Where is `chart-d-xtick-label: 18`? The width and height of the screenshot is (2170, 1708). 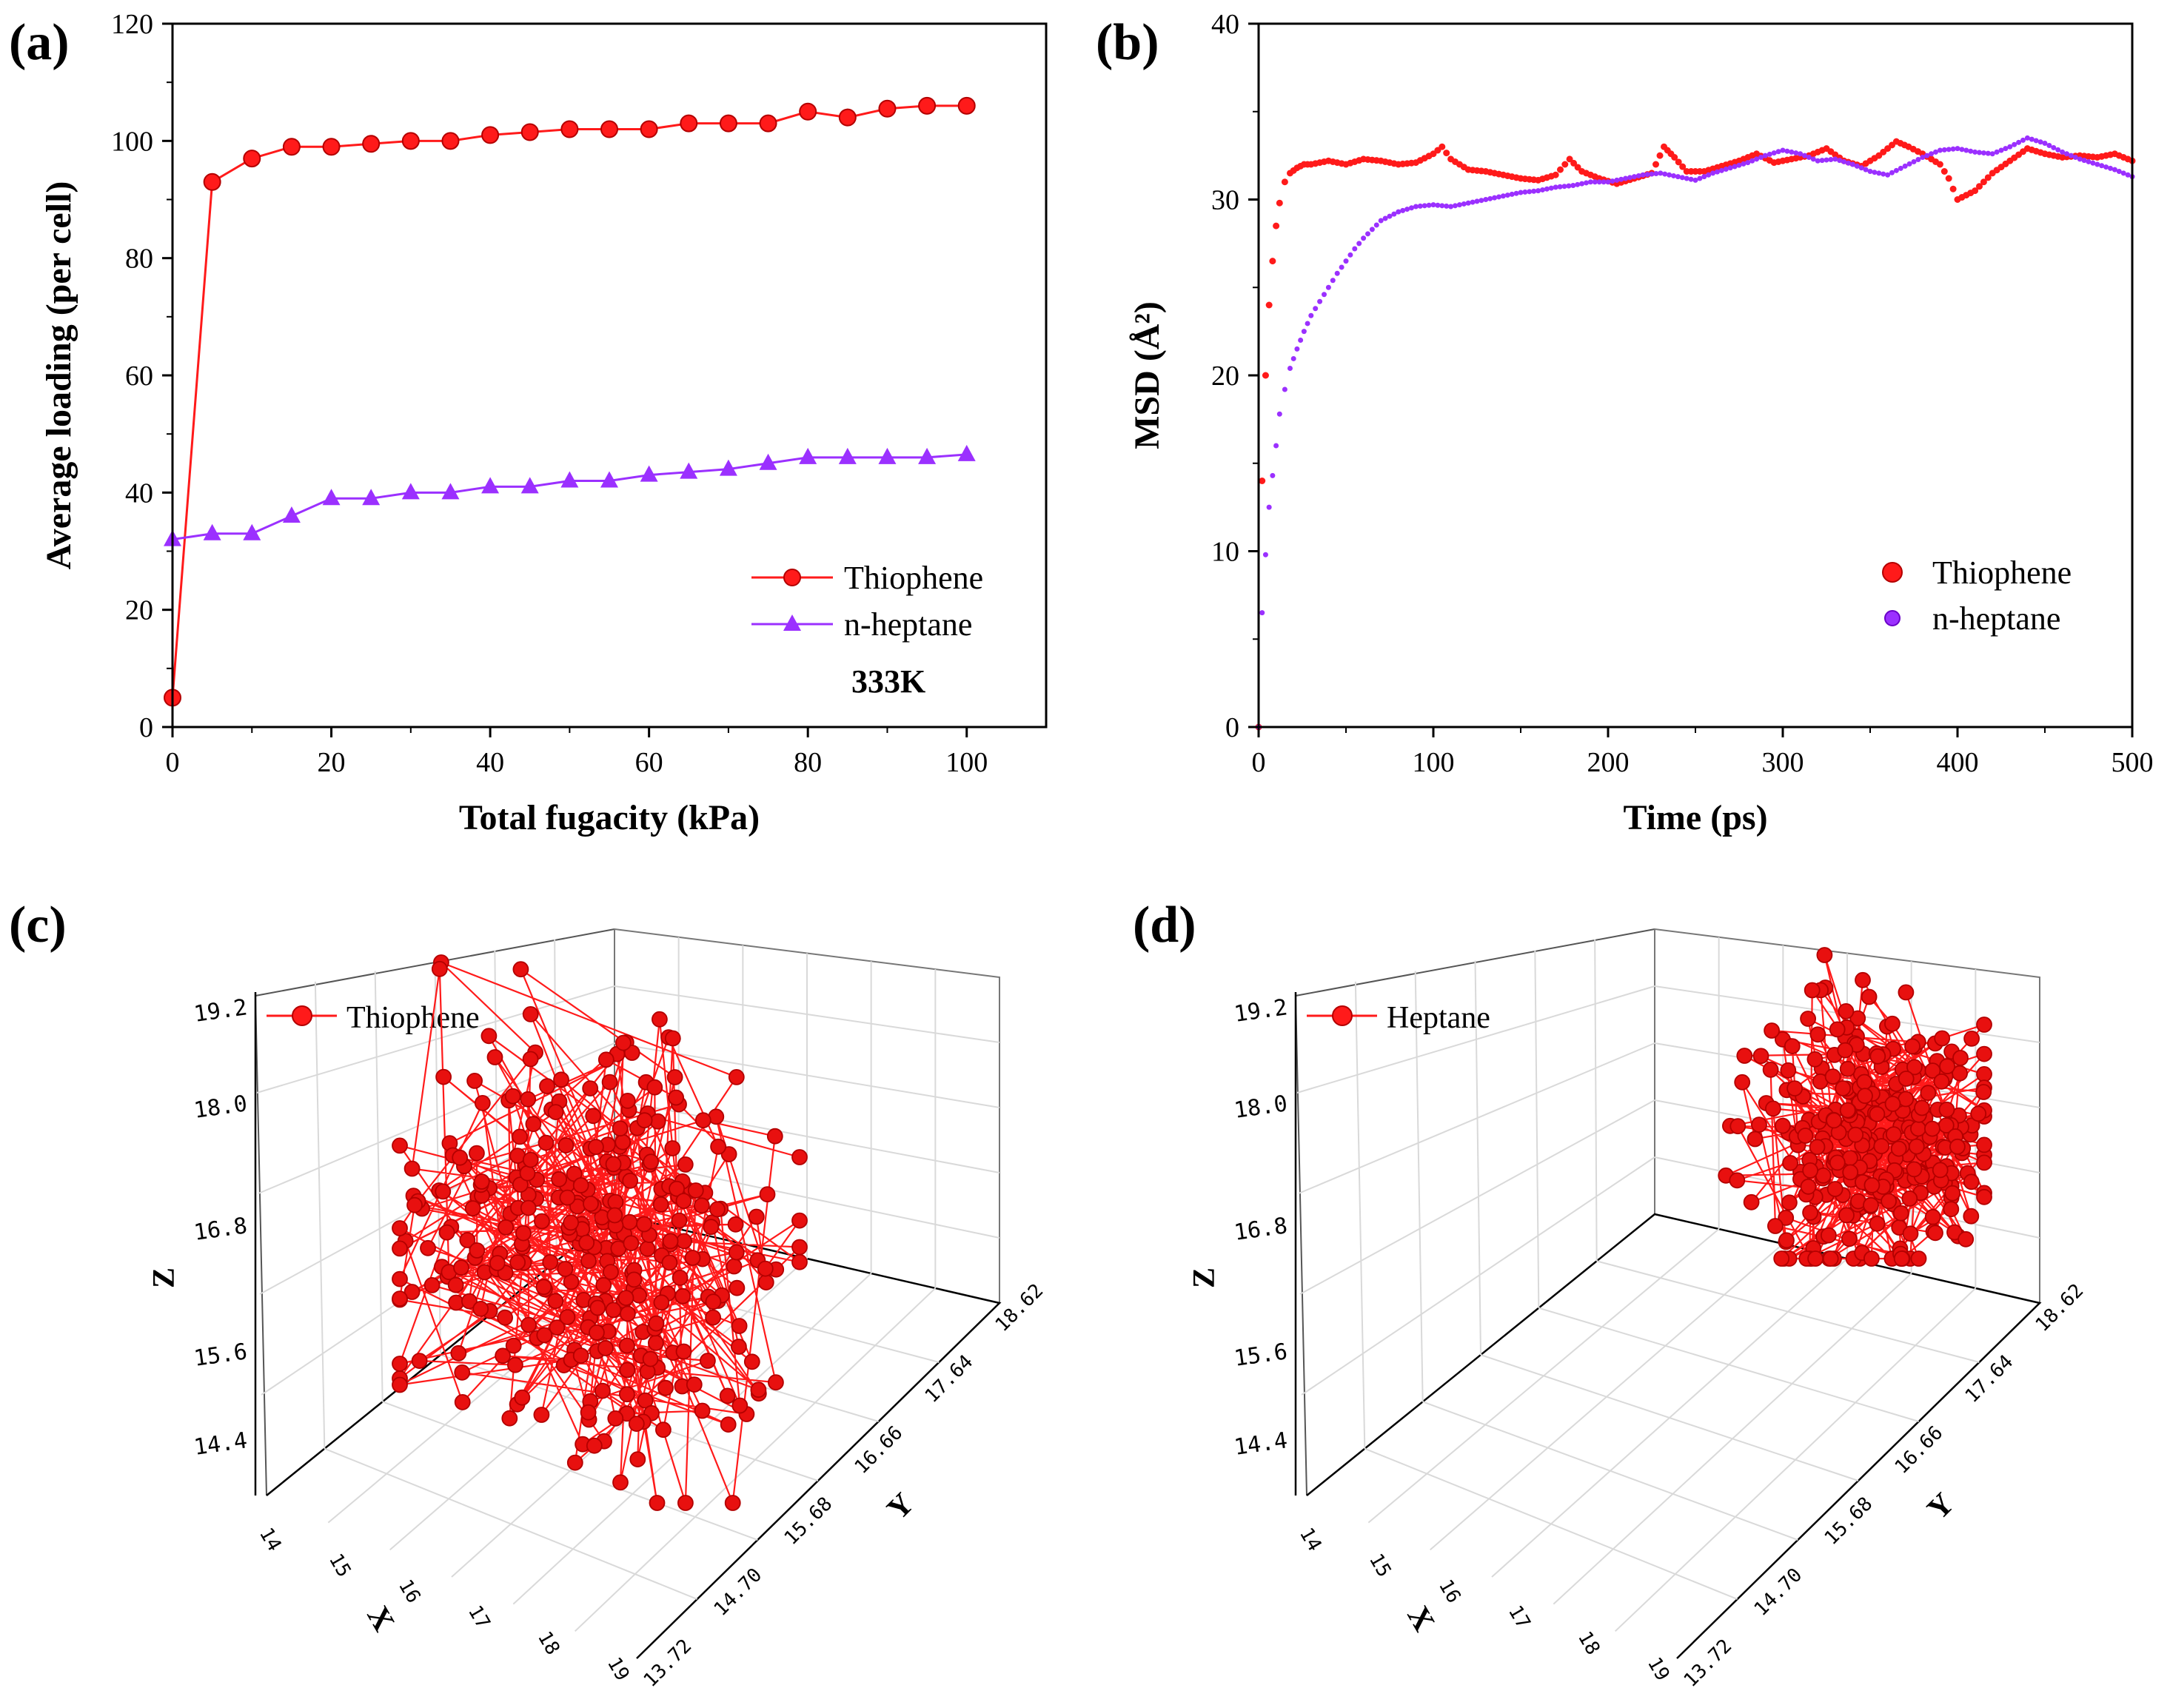 chart-d-xtick-label: 18 is located at coordinates (1588, 1643).